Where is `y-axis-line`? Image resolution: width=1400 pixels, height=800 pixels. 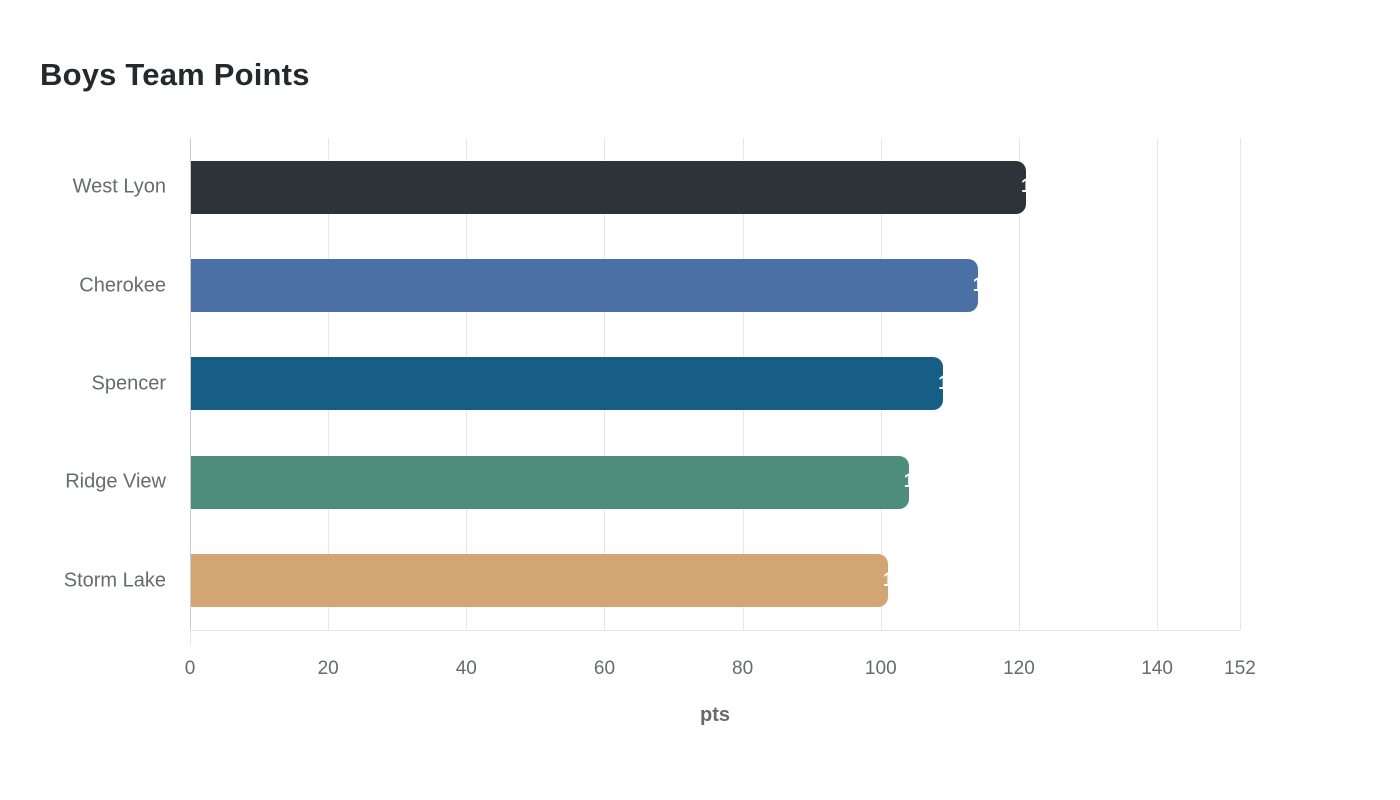
y-axis-line is located at coordinates (190, 384).